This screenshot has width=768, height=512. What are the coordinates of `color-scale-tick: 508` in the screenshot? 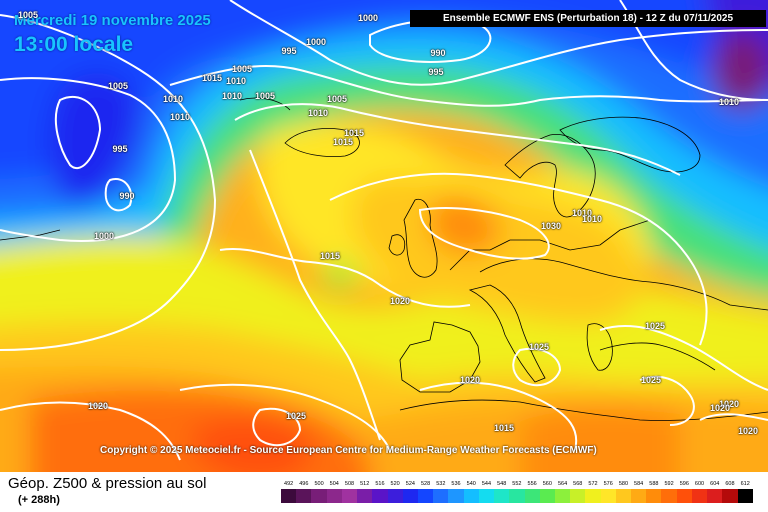 It's located at (349, 484).